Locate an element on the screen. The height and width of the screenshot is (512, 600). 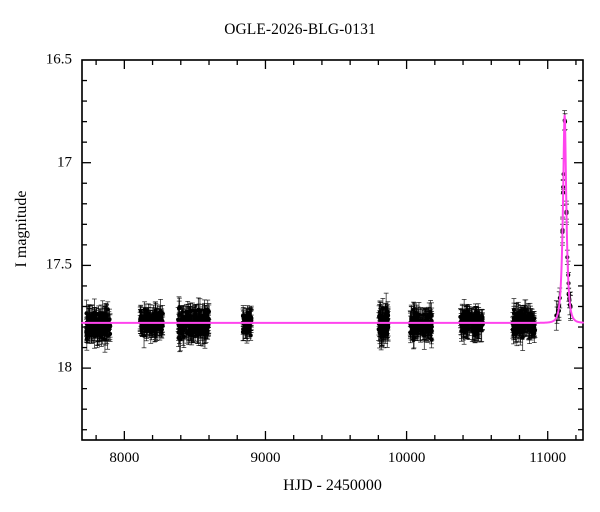
y-tick-label: 17 is located at coordinates (64, 162).